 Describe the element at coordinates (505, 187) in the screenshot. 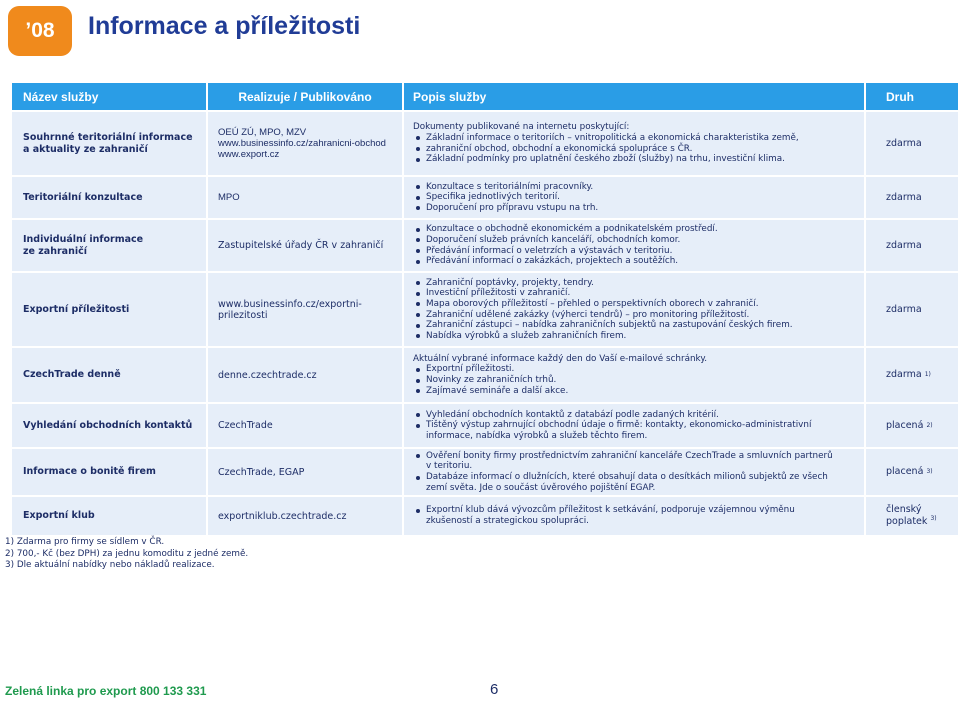

I see `list-item: Konzultace s teritoriálními pracovníky.` at that location.